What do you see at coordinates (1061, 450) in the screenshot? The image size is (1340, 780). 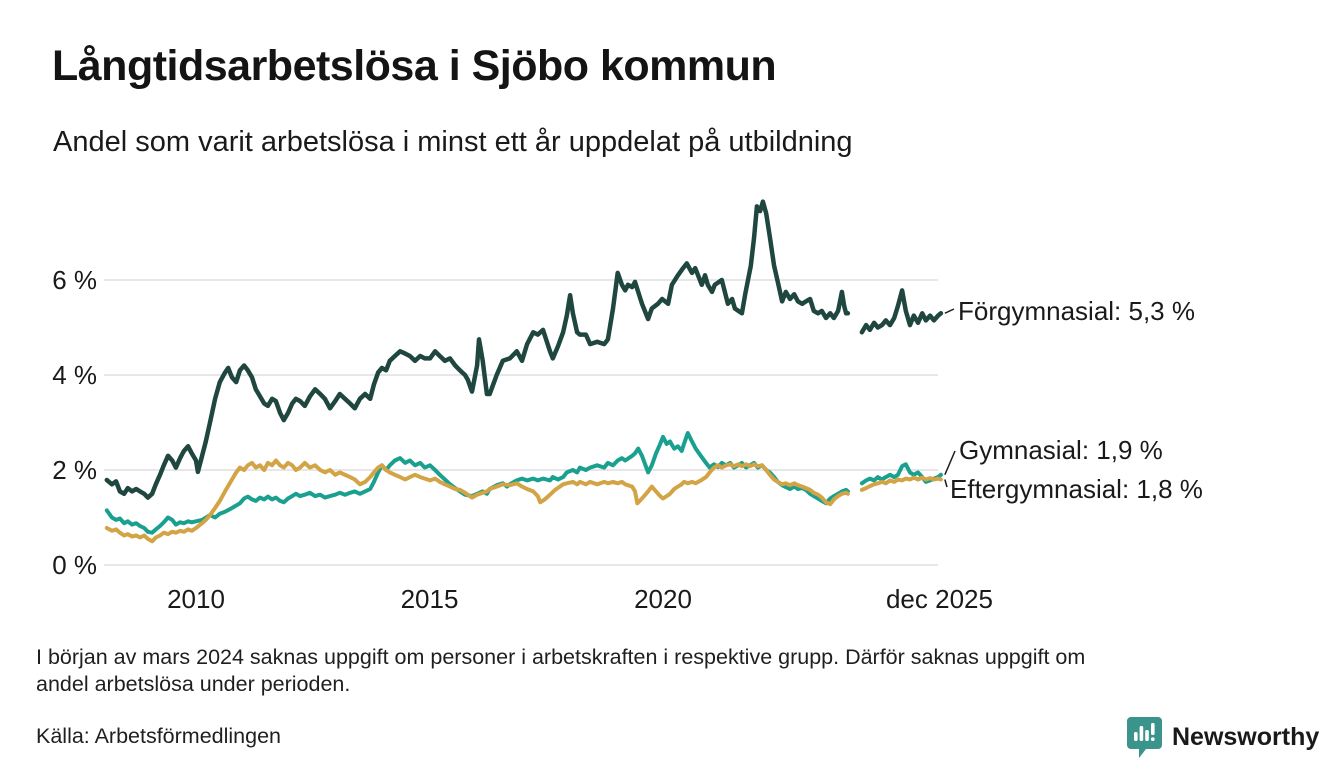 I see `series-label-gymnasial: Gymnasial: 1,9 %` at bounding box center [1061, 450].